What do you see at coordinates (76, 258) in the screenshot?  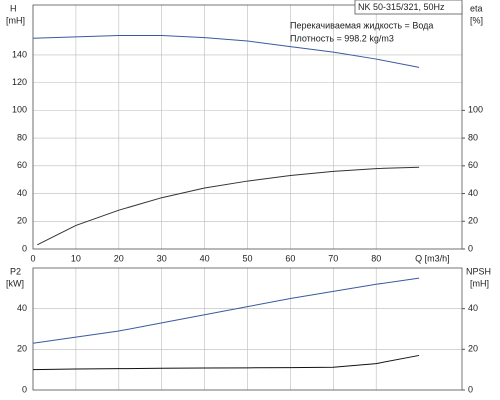 I see `x-tick-label: 10` at bounding box center [76, 258].